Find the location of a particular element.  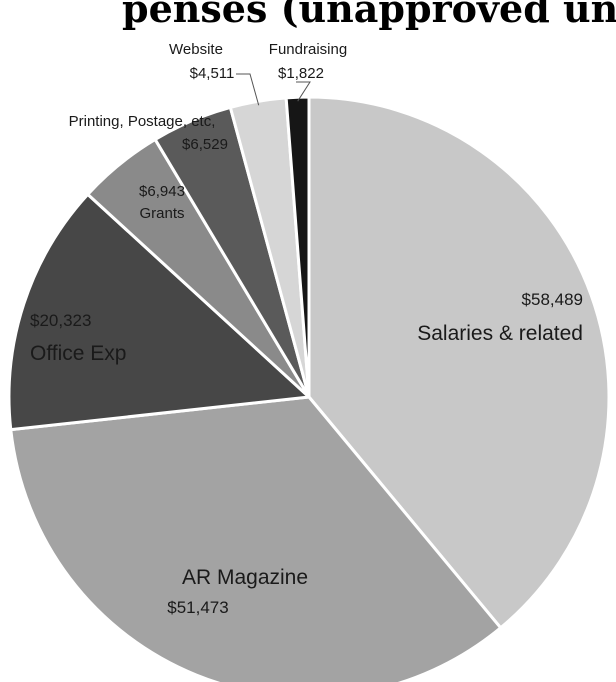

slice-value-label-salaries-related: $58,489 is located at coordinates (552, 299).